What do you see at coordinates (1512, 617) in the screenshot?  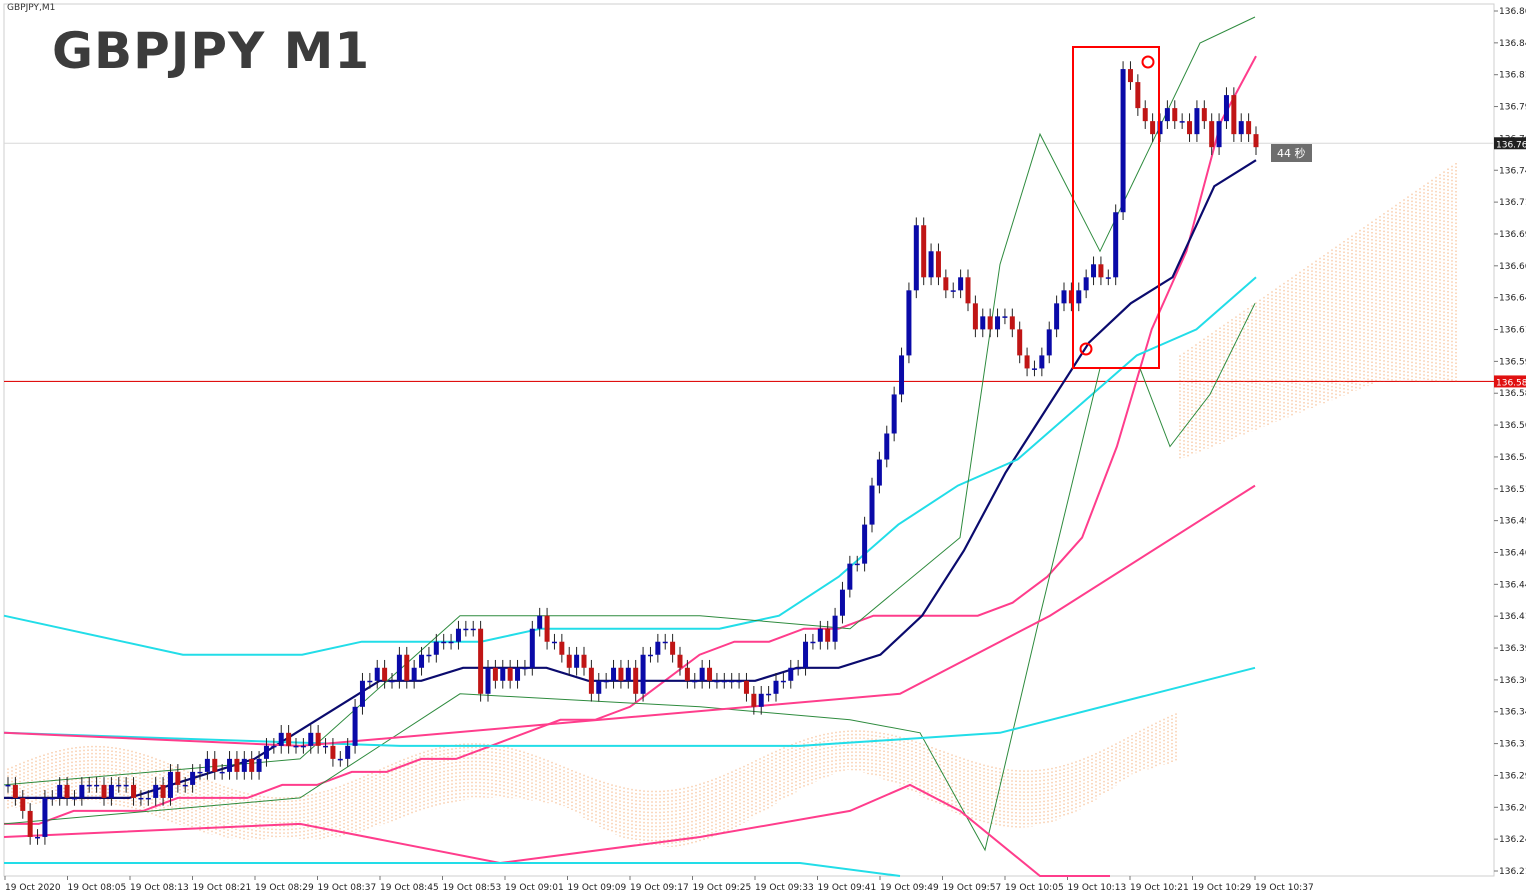 I see `y-tick-label: 136.41` at bounding box center [1512, 617].